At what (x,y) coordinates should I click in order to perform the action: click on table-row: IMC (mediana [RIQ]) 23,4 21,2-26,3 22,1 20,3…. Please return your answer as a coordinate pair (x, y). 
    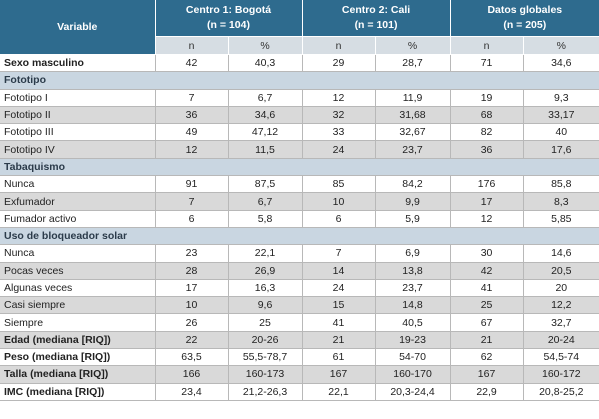
    Looking at the image, I should click on (299, 392).